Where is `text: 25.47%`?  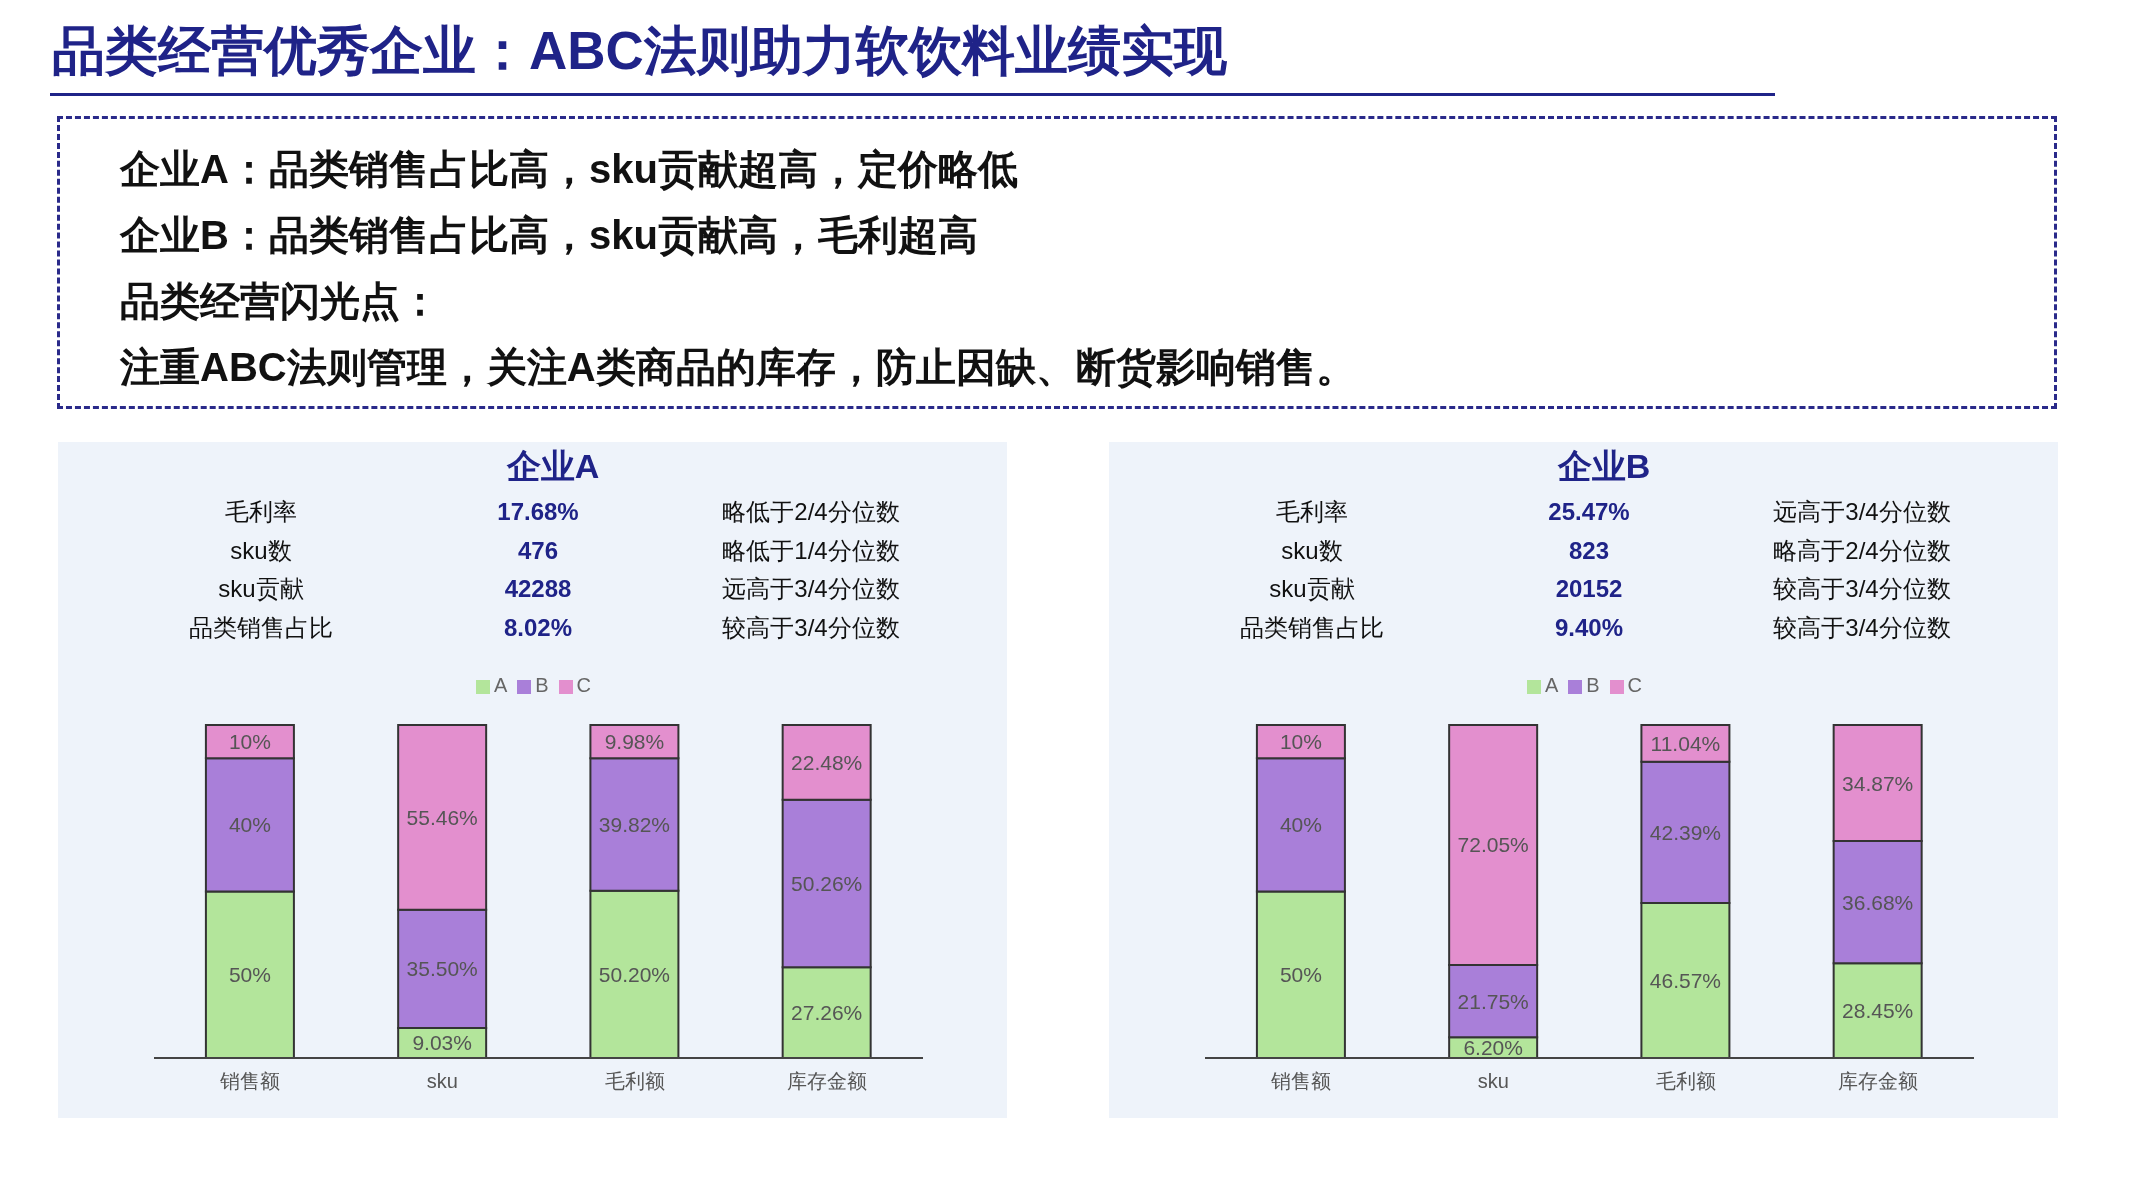
text: 25.47% is located at coordinates (1589, 512).